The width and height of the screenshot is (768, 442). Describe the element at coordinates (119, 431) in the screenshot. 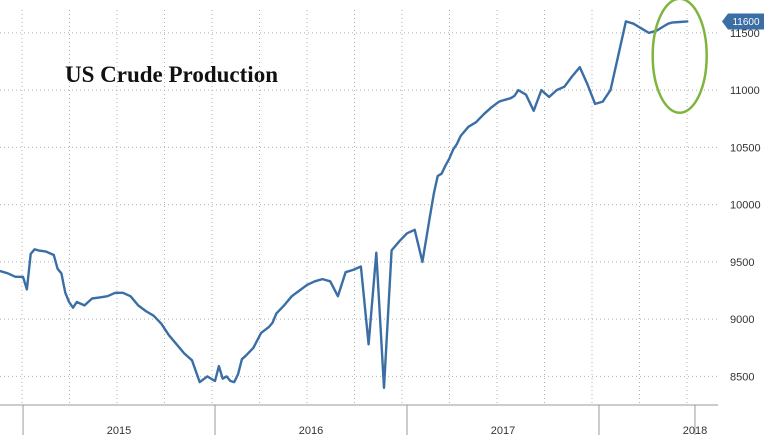

I see `x-tick-label: 2015` at that location.